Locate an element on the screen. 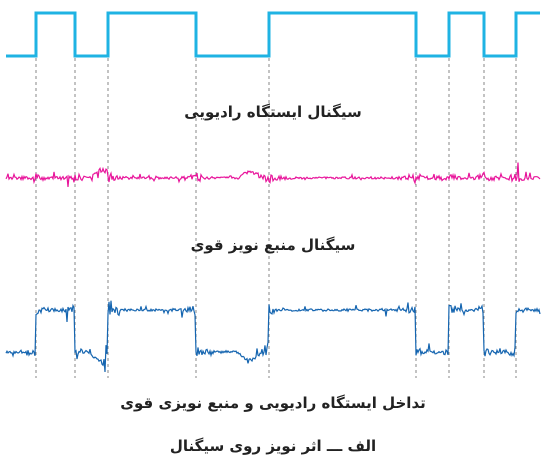 The width and height of the screenshot is (546, 467). noise-signal-label: سیگنال منبع نویز قوی is located at coordinates (273, 245).